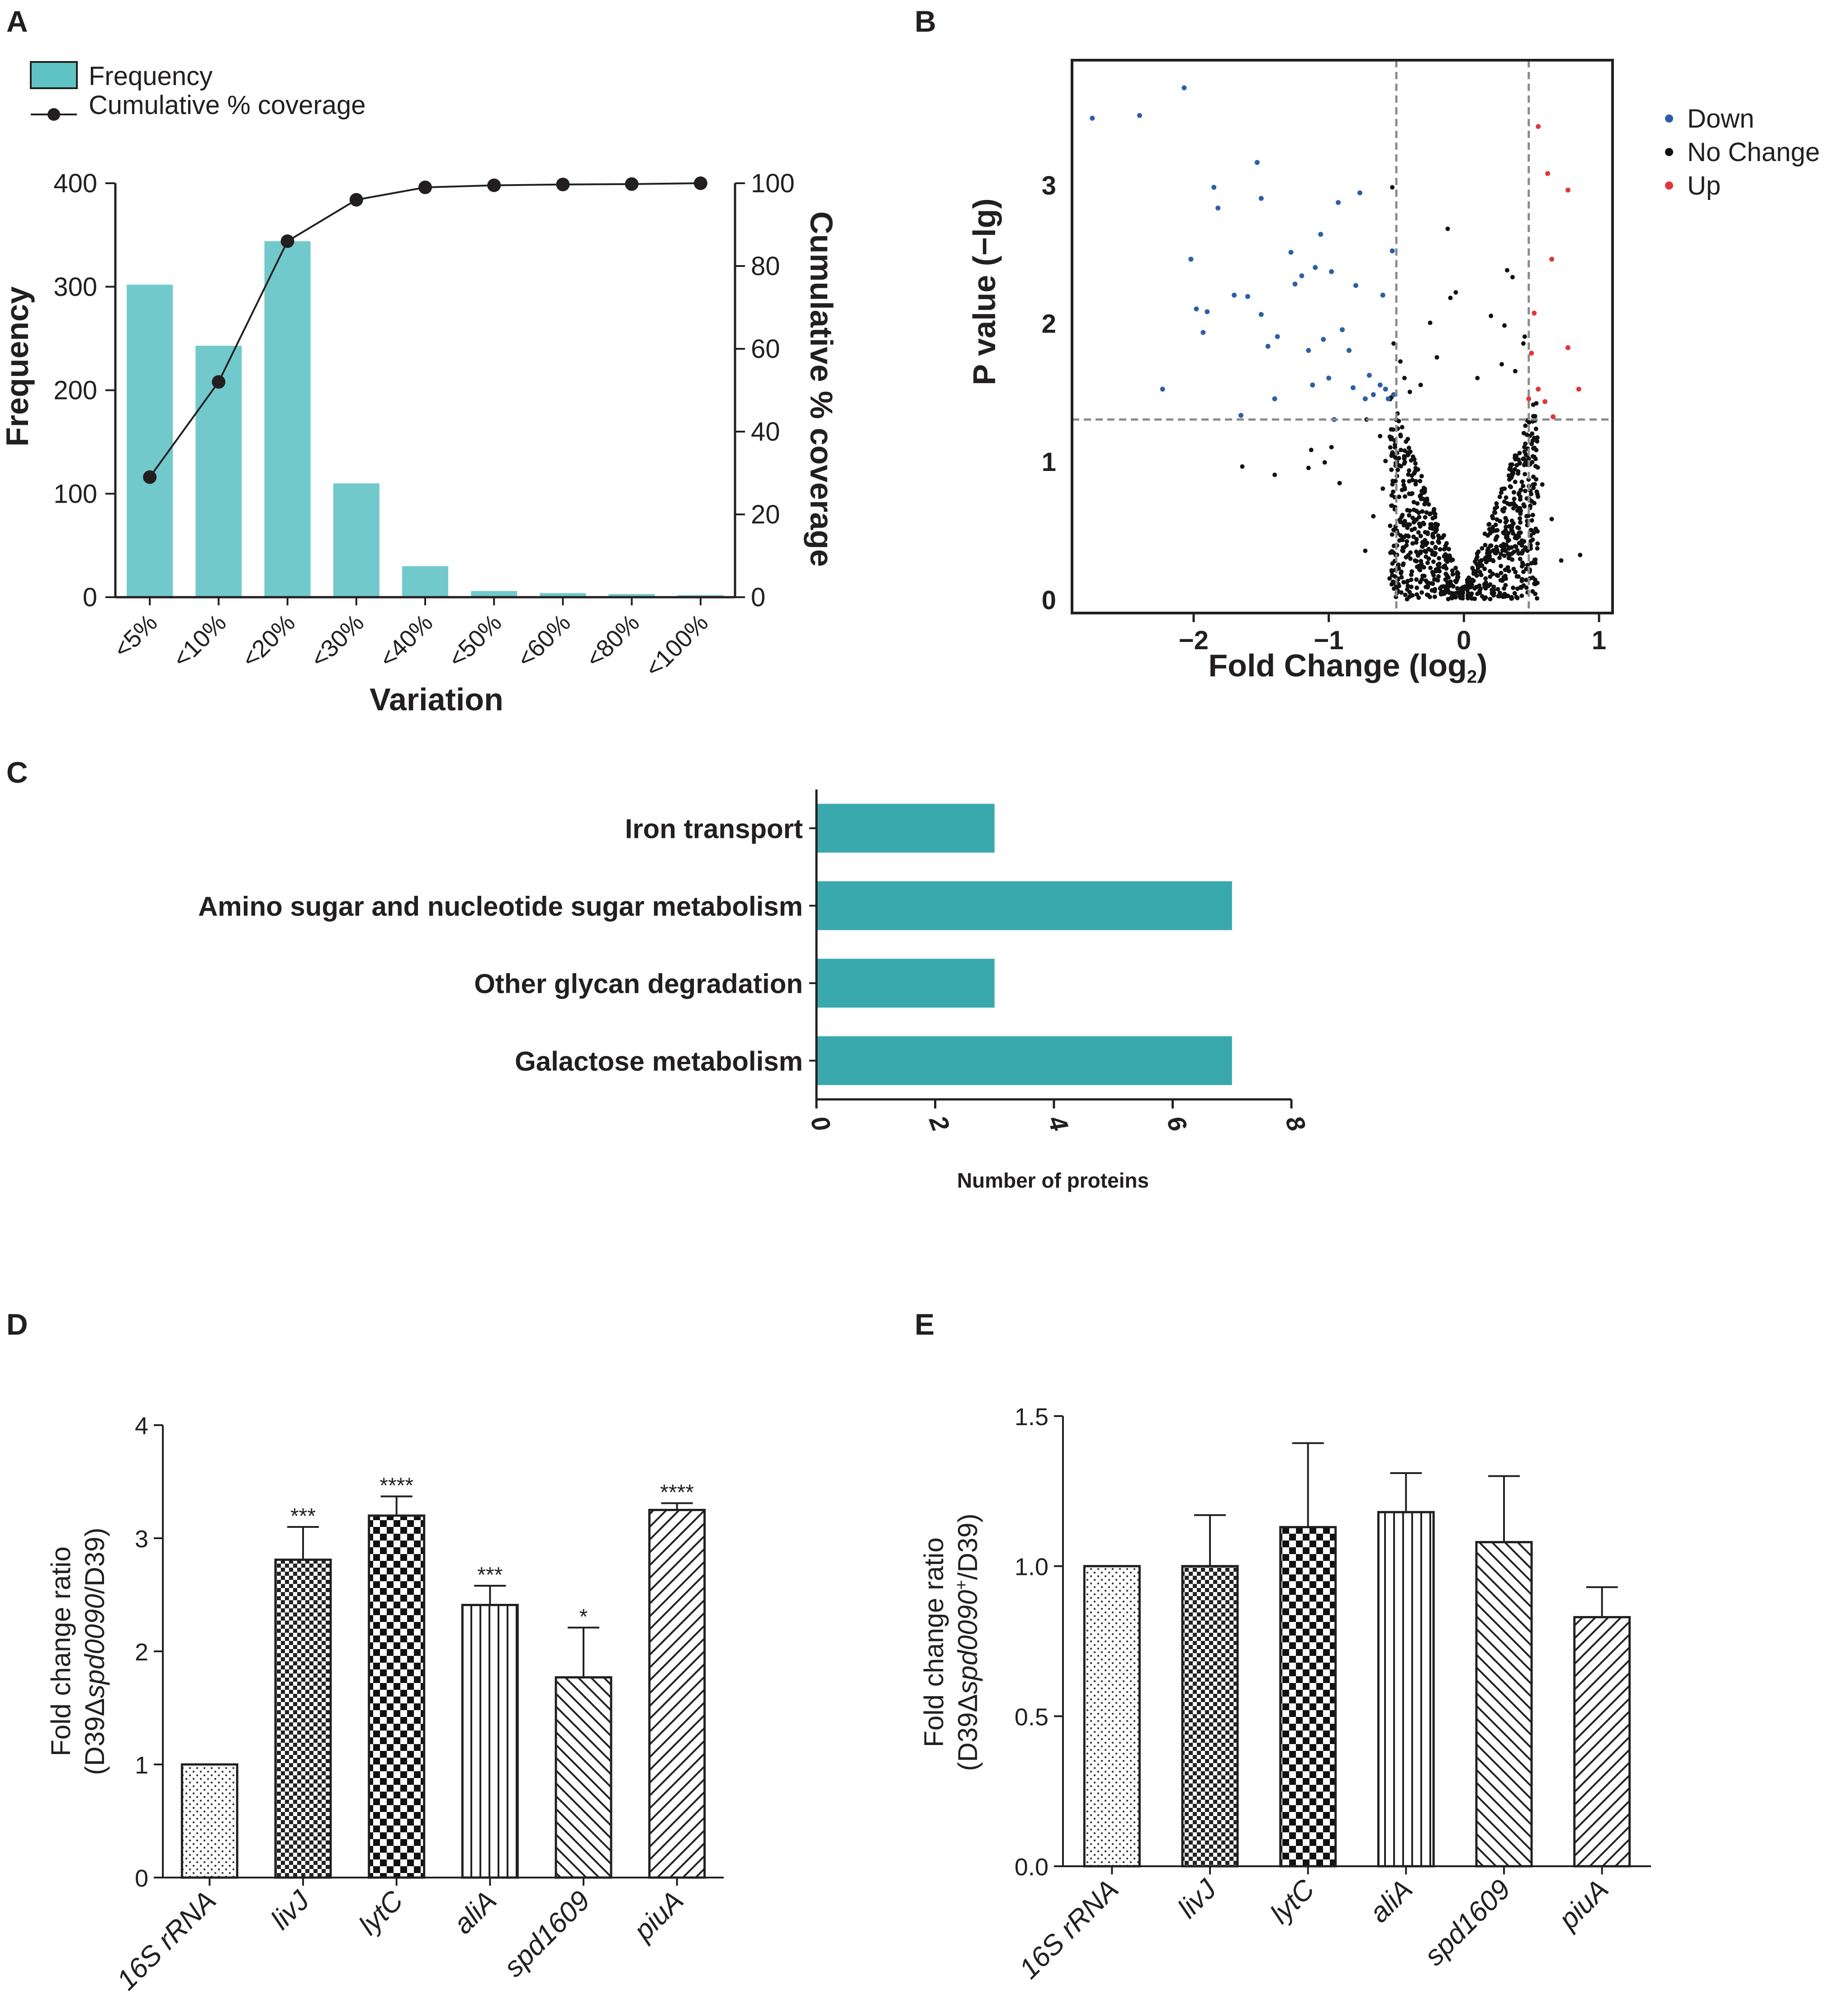 The width and height of the screenshot is (1836, 2016). I want to click on a-xtick-label-1: <10%, so click(200, 641).